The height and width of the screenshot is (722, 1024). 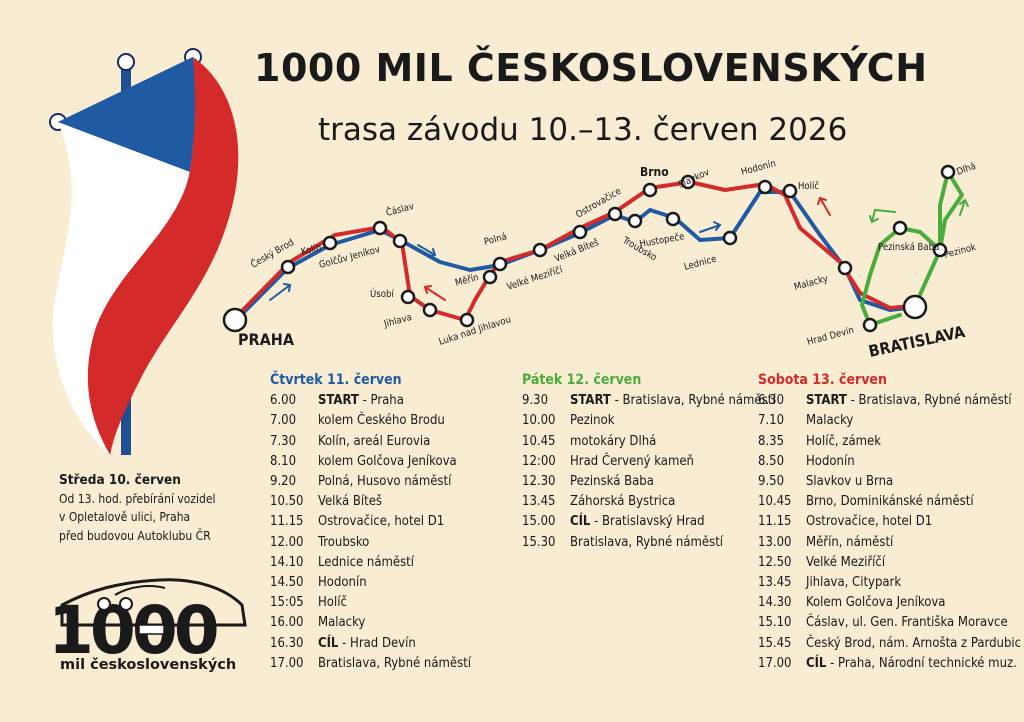 What do you see at coordinates (384, 482) in the screenshot?
I see `schedule-description: Polná, Husovo náměstí` at bounding box center [384, 482].